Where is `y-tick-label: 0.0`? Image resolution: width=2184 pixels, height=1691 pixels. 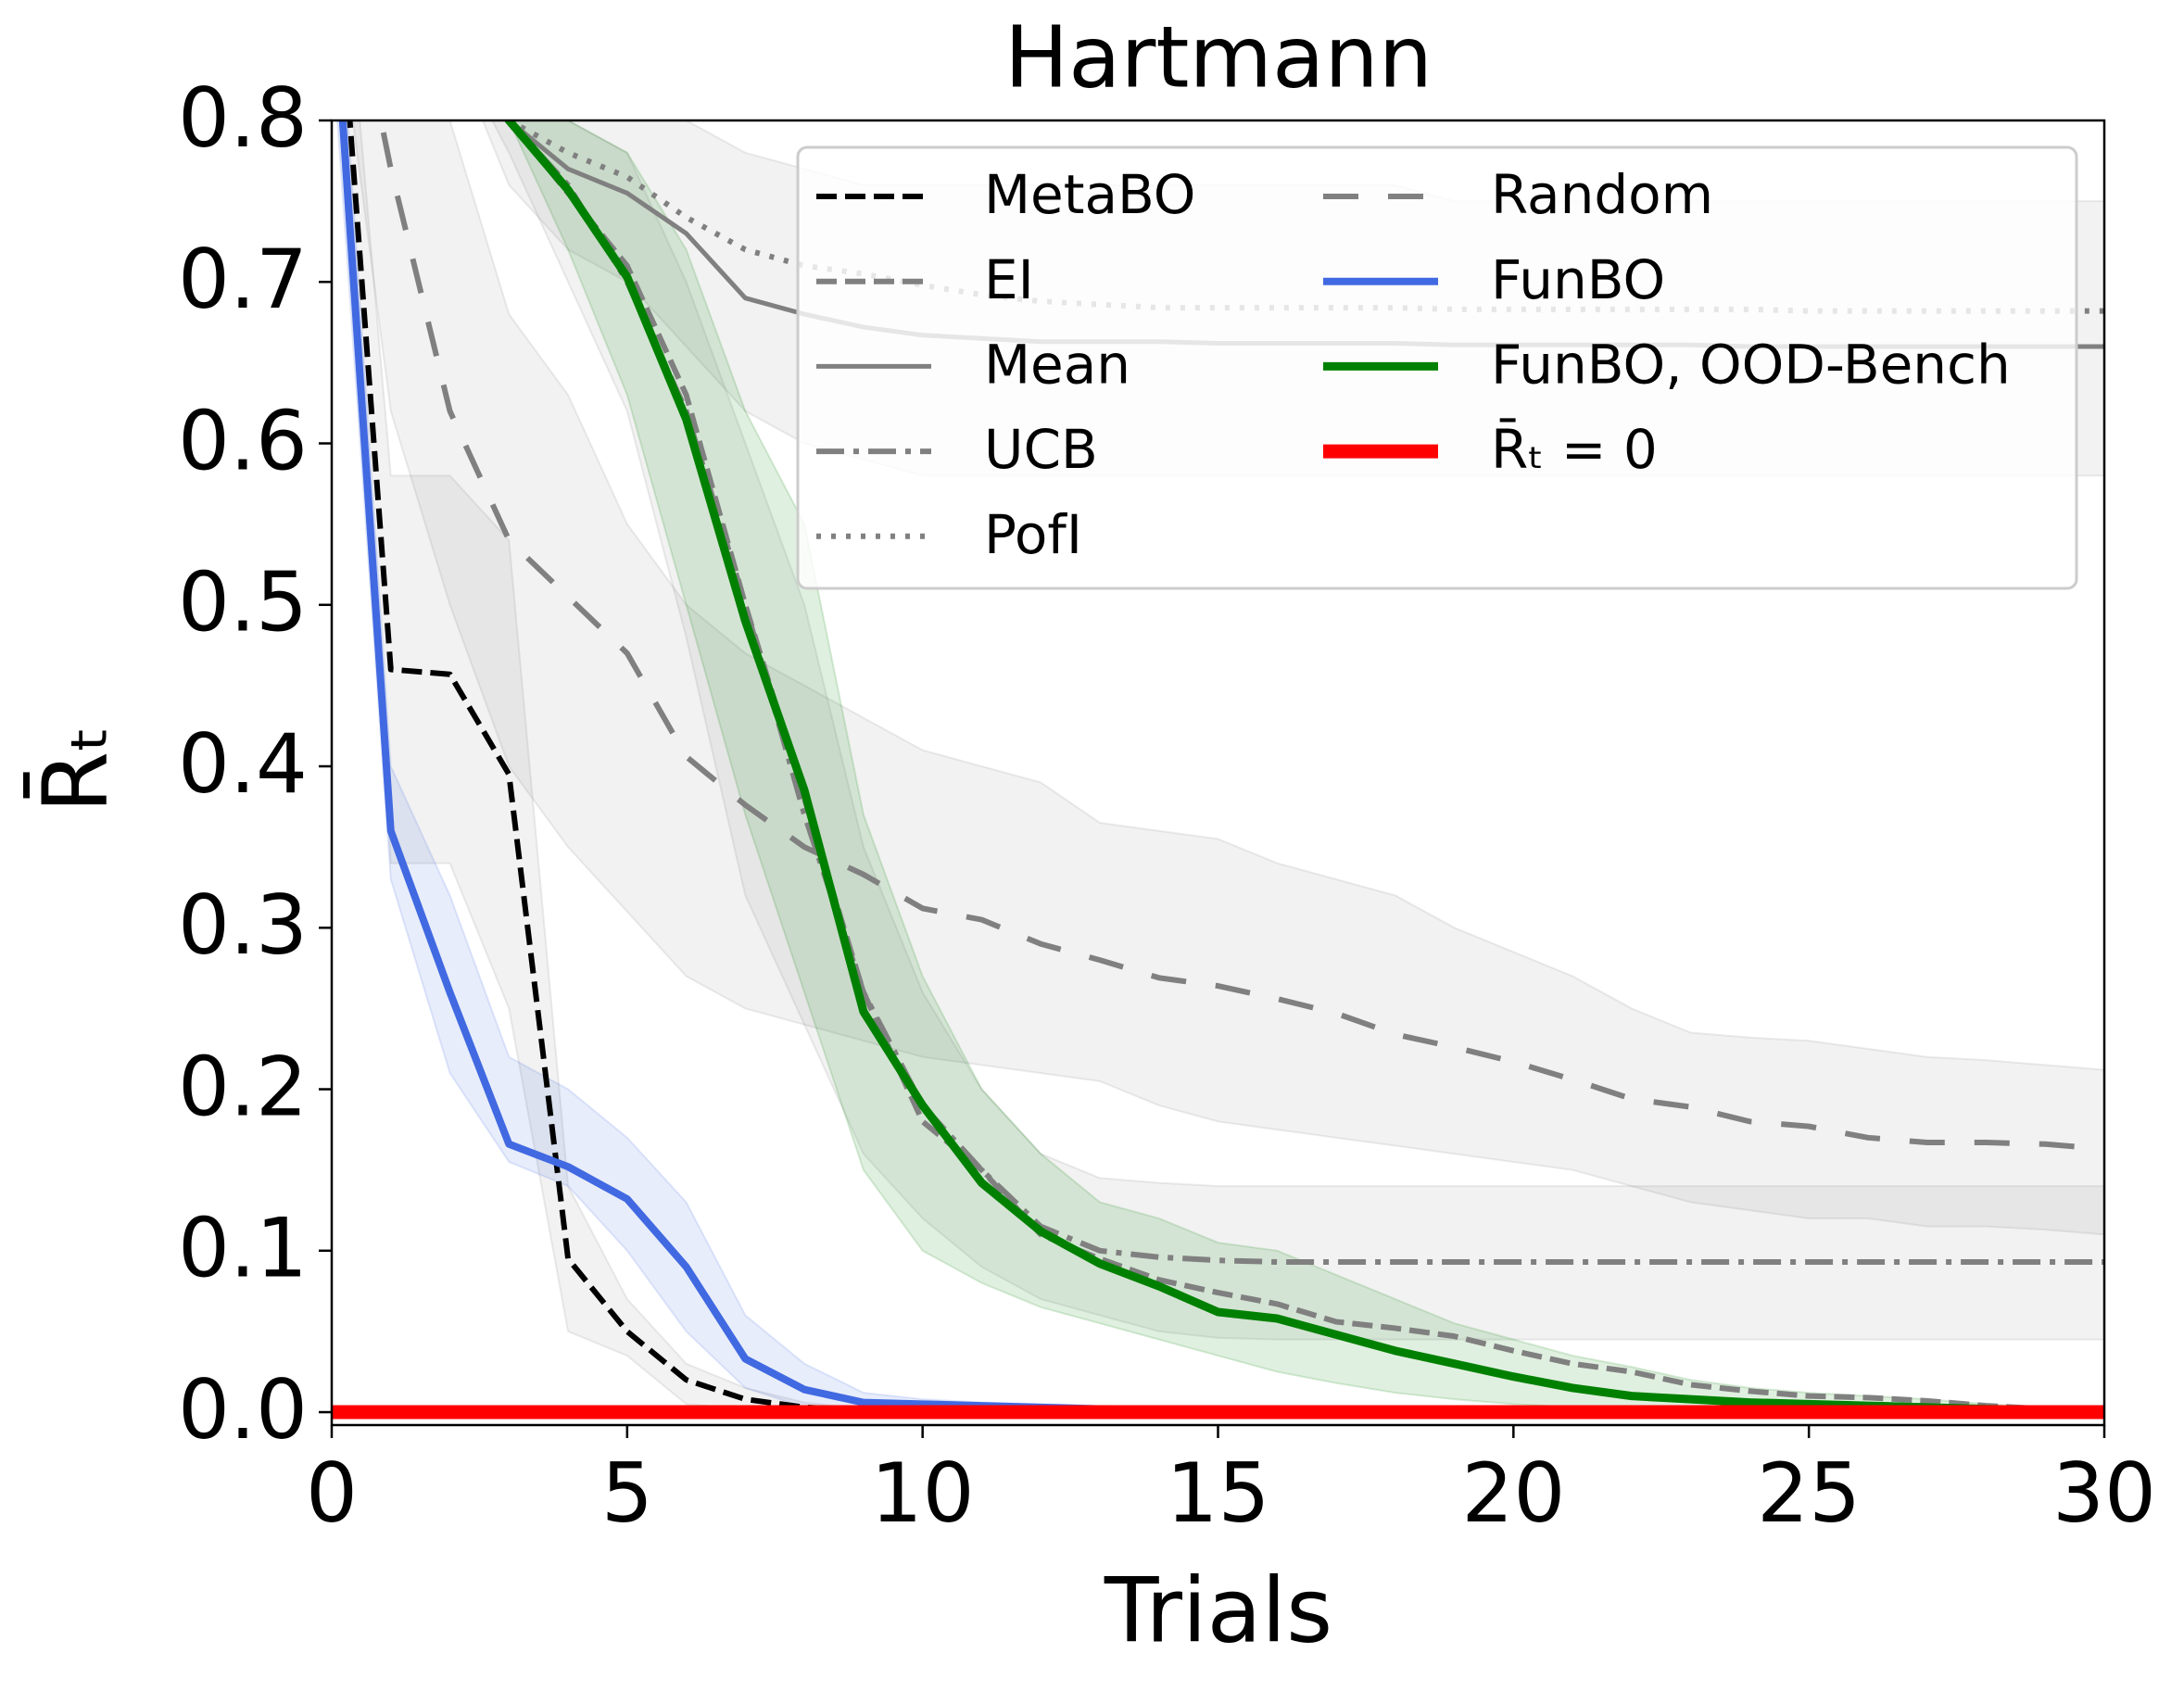 y-tick-label: 0.0 is located at coordinates (243, 1410).